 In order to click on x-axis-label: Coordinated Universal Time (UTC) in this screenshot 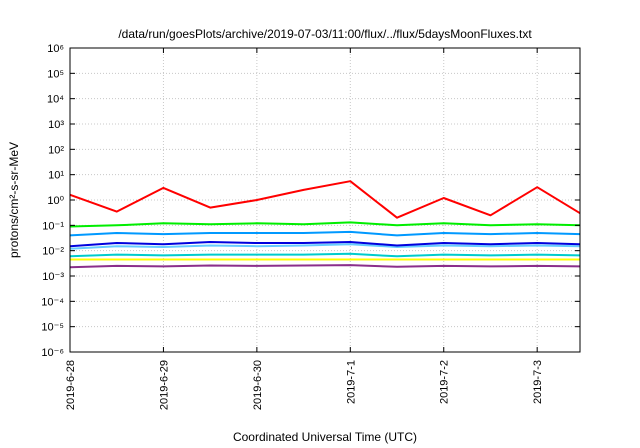, I will do `click(325, 437)`.